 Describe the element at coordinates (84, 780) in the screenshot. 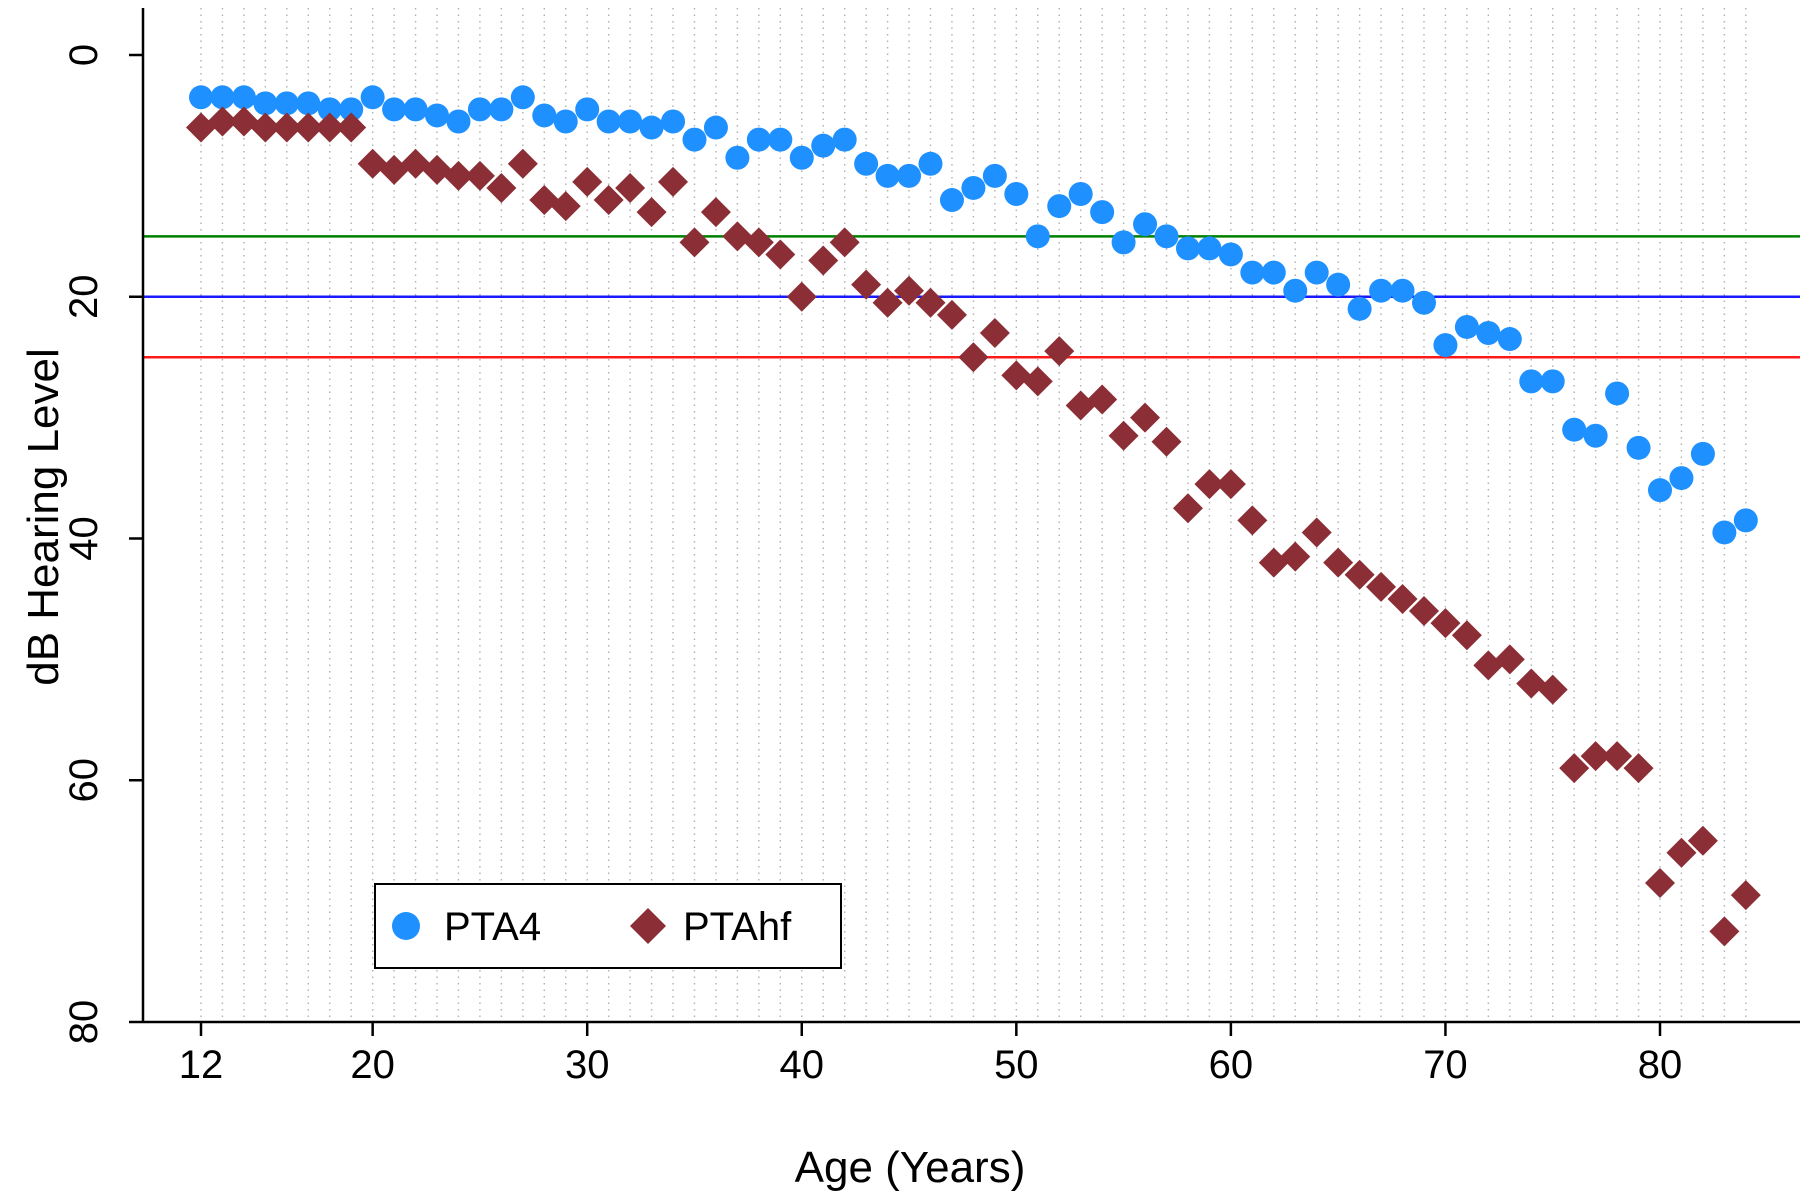

I see `y-tick-label-60: 60` at that location.